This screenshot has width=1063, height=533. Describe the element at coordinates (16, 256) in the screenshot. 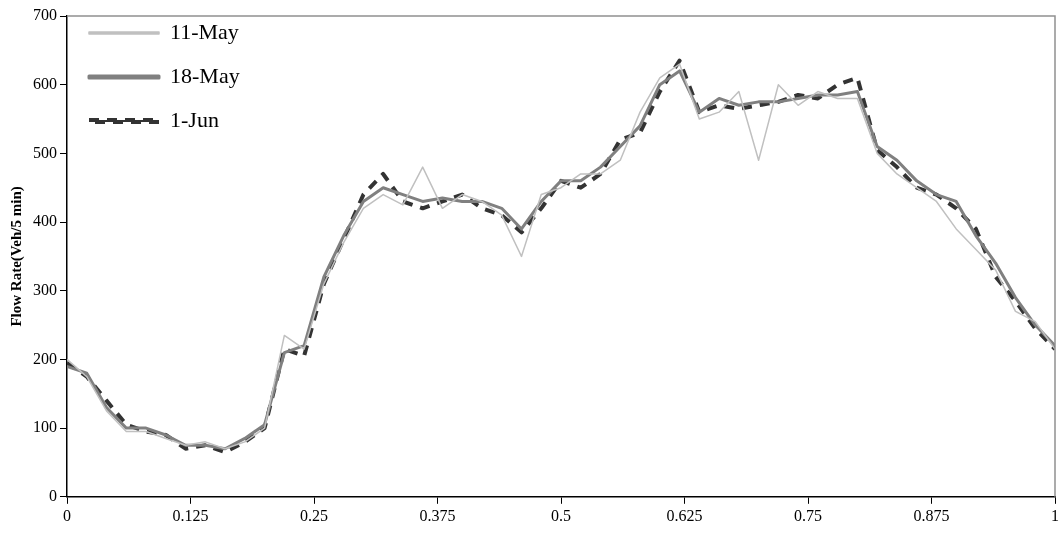

I see `y-axis-title: Flow Rate(Veh/5 min)` at that location.